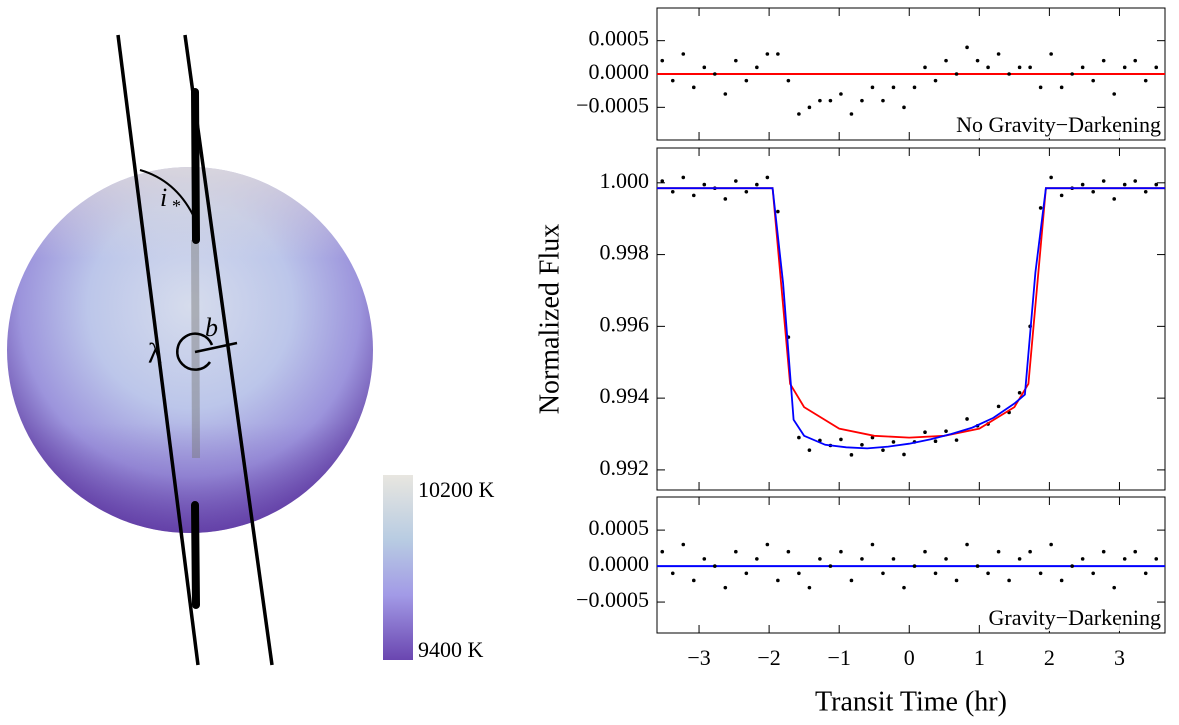  Describe the element at coordinates (211, 327) in the screenshot. I see `impact-label: b` at that location.